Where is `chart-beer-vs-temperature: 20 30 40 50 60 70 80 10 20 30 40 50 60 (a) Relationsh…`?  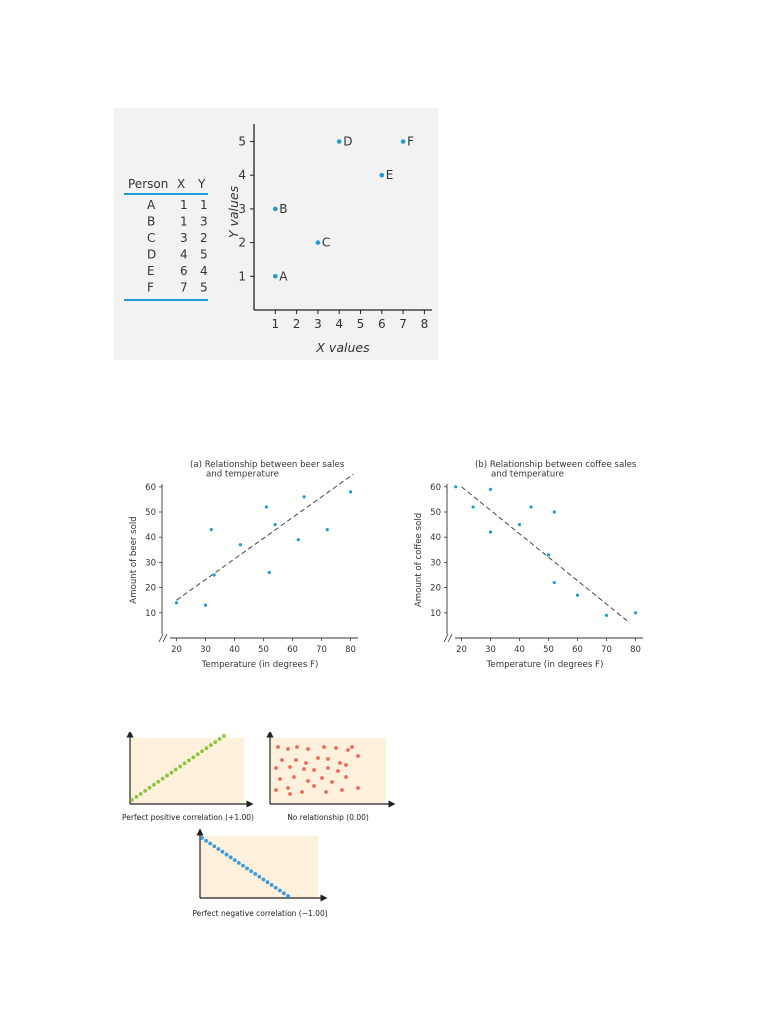
chart-beer-vs-temperature: 20 30 40 50 60 70 80 10 20 30 40 50 60 (a) Relationsh… is located at coordinates (243, 565).